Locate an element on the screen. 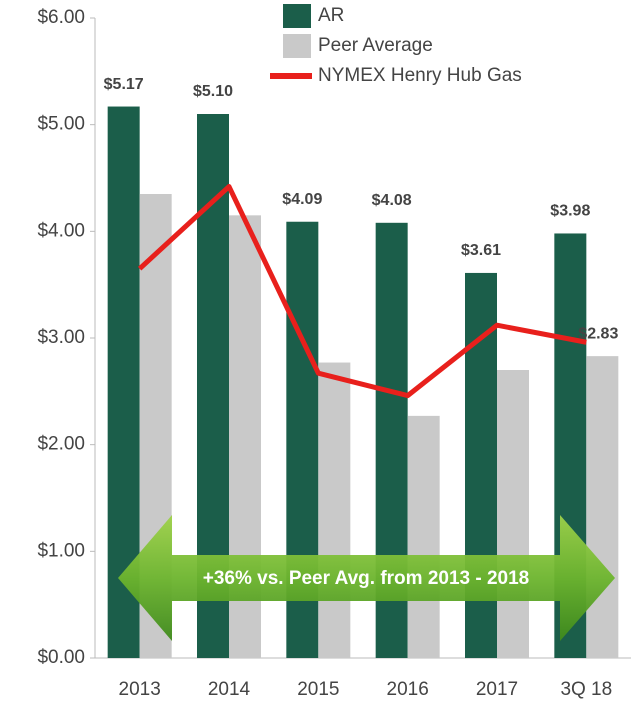  legend-label: Peer Average is located at coordinates (375, 45).